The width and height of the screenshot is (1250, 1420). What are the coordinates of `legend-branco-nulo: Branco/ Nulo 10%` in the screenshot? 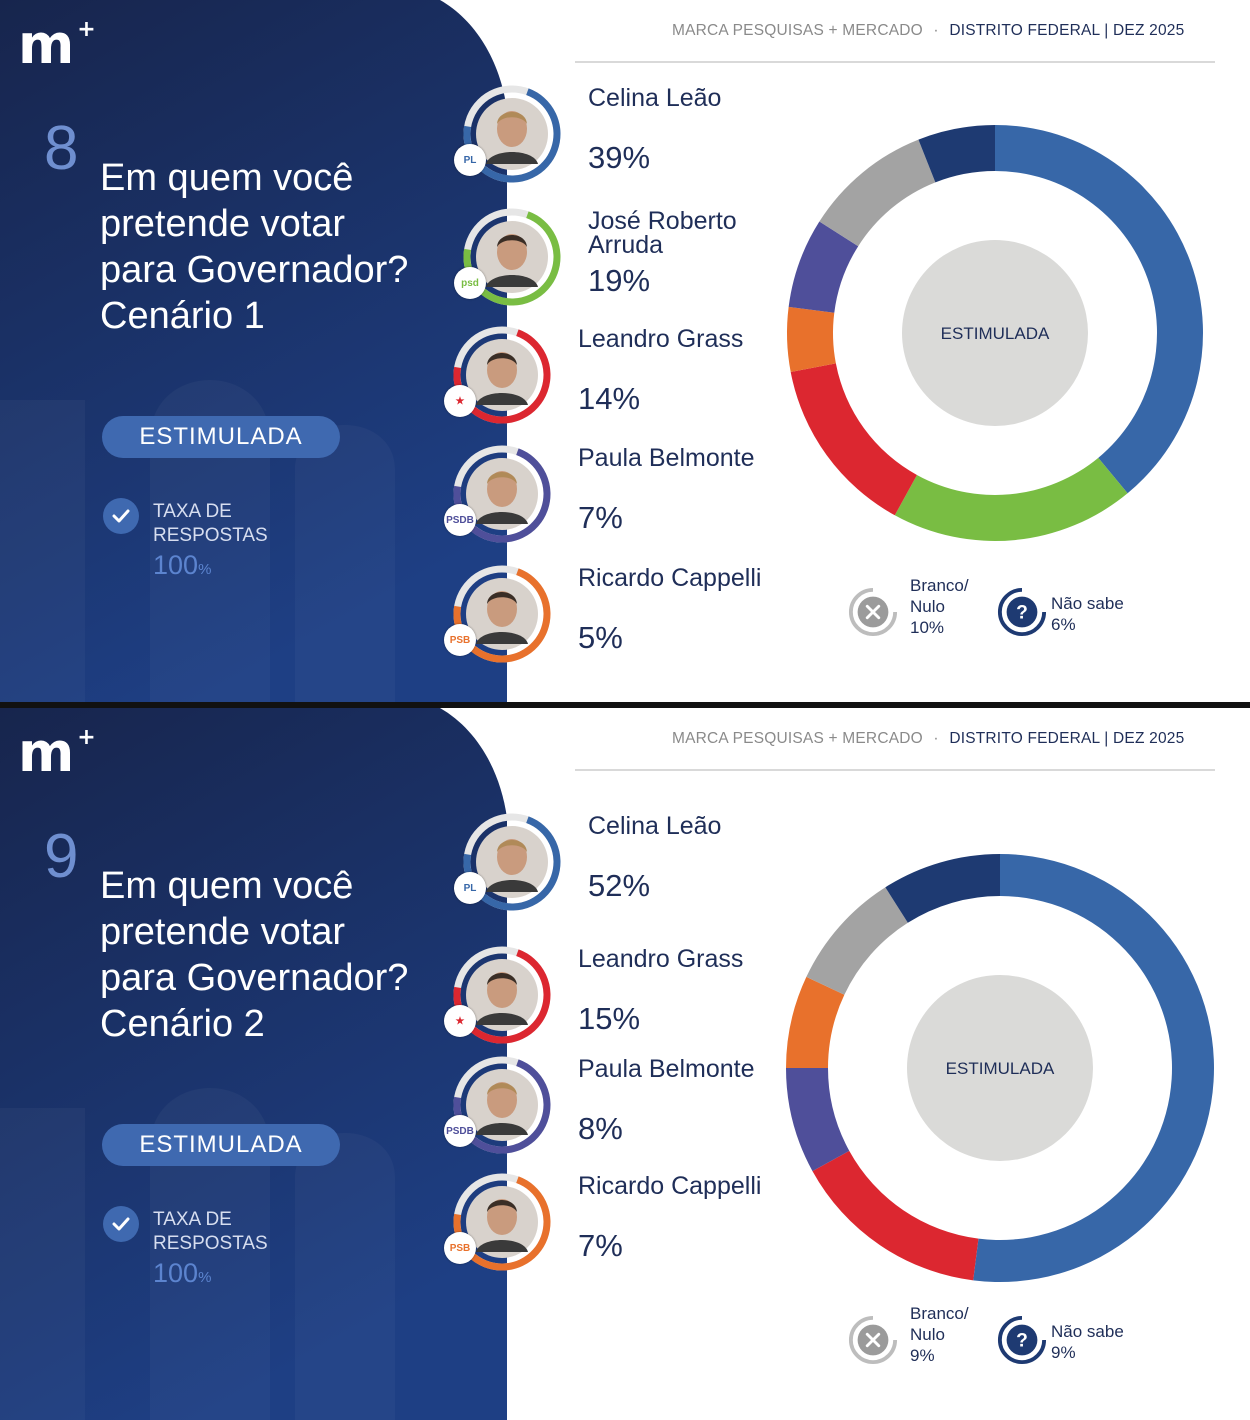 It's located at (918, 610).